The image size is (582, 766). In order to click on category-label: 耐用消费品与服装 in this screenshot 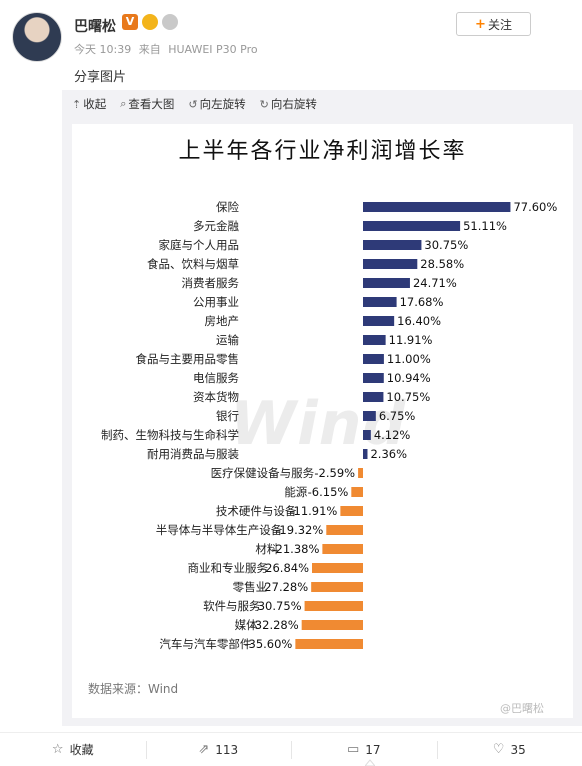, I will do `click(193, 454)`.